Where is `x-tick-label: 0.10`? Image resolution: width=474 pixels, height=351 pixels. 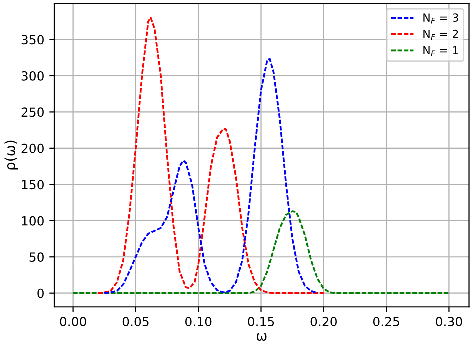 x-tick-label: 0.10 is located at coordinates (199, 322).